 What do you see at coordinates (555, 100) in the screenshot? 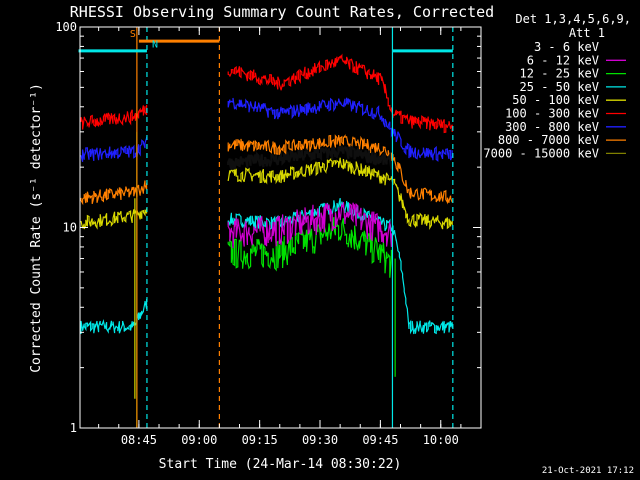
I see `legend-entry-label: 50 - 100 keV` at bounding box center [555, 100].